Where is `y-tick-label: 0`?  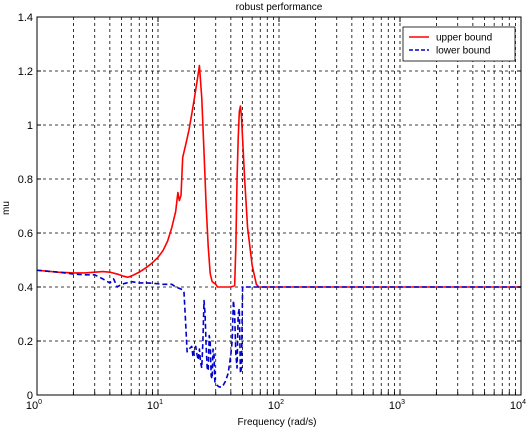 y-tick-label: 0 is located at coordinates (30, 396).